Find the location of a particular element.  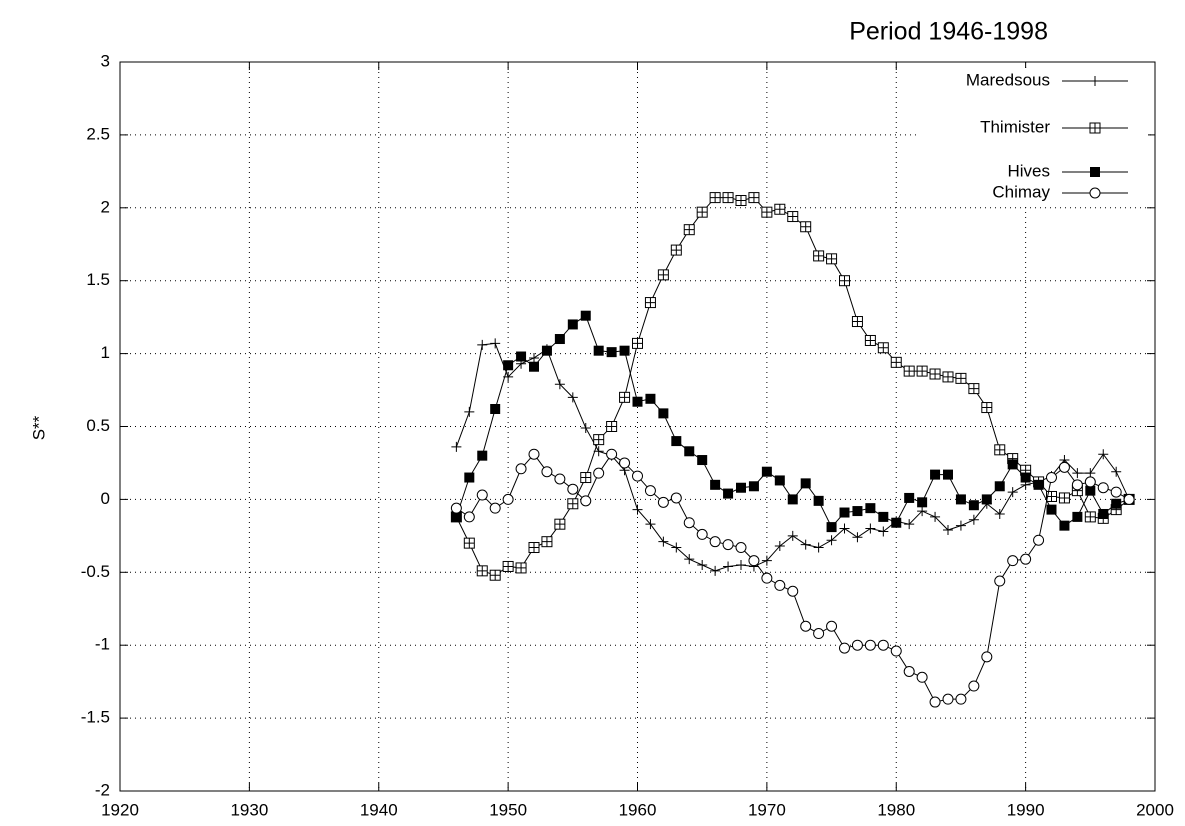

x-tick-label: 1930 is located at coordinates (249, 809).